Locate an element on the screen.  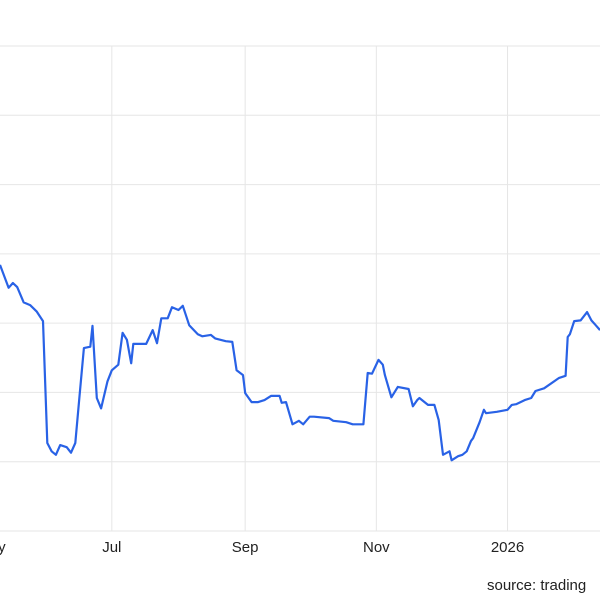
x-tick-label: Nov is located at coordinates (376, 547).